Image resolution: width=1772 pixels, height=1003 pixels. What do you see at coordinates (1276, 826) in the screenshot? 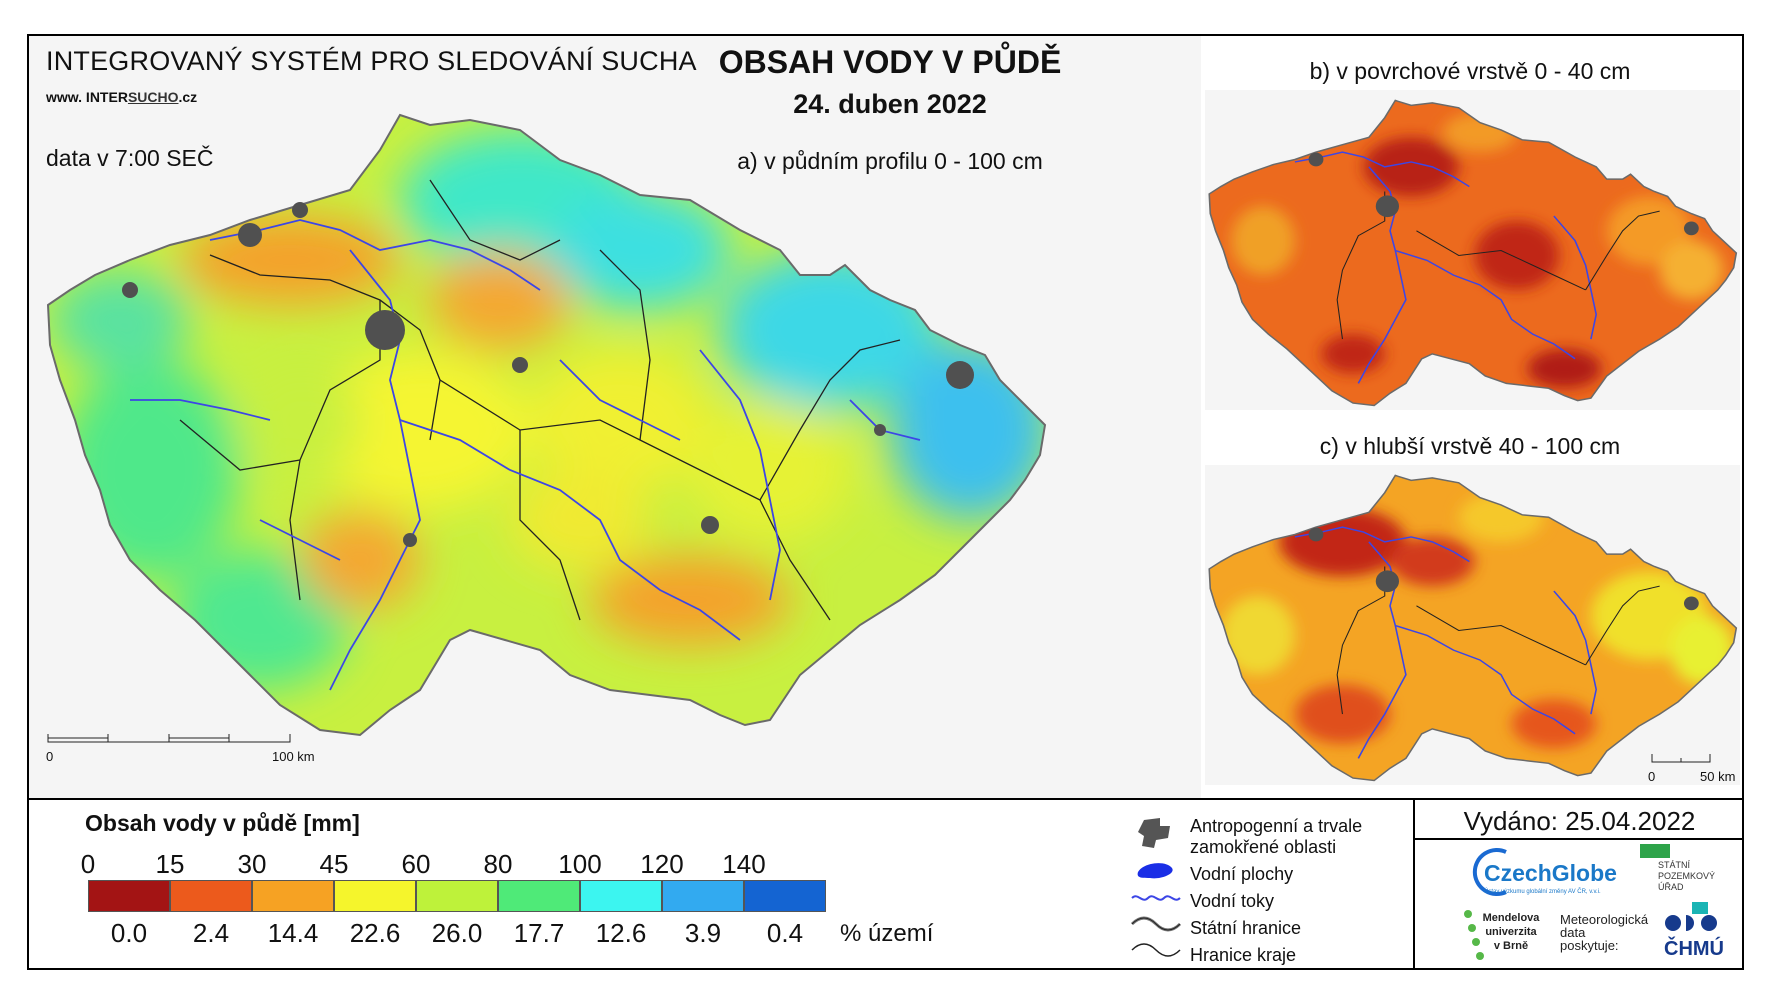
I see `legend-anthropogenic-line1: Antropogenní a trvale` at bounding box center [1276, 826].